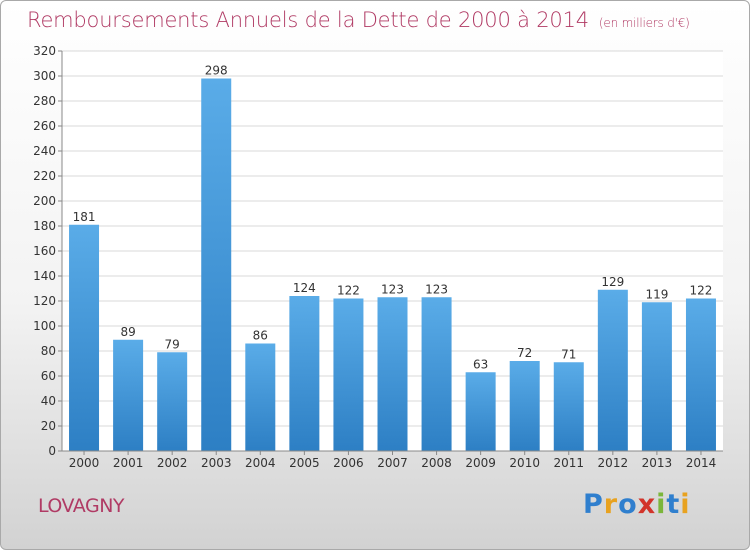 The image size is (750, 550). Describe the element at coordinates (673, 504) in the screenshot. I see `logo-letter: t` at that location.